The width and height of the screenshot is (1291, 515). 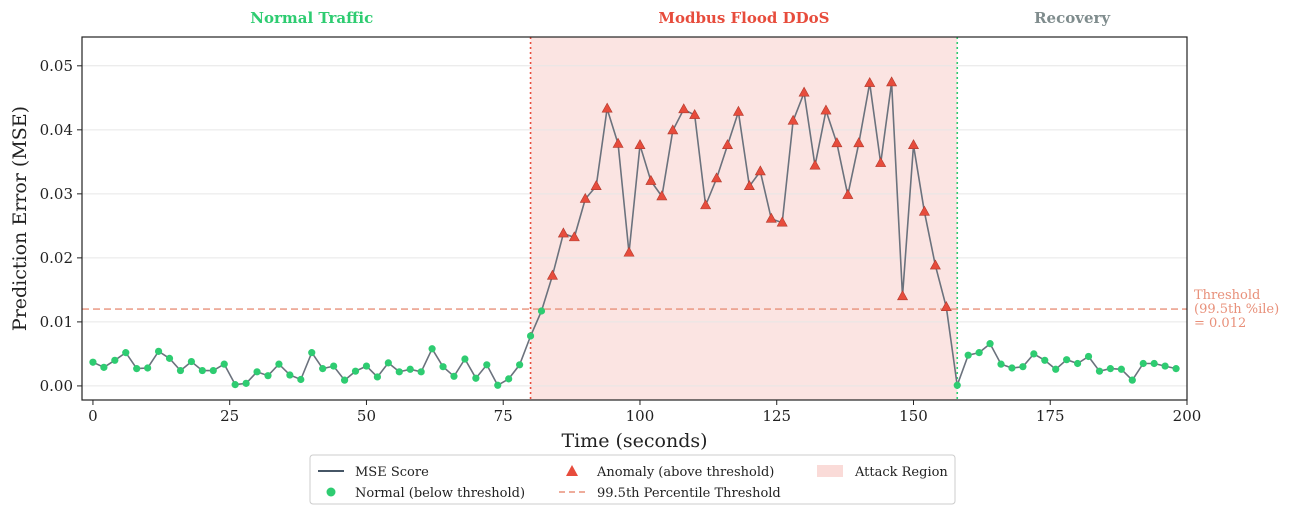 What do you see at coordinates (1220, 323) in the screenshot?
I see `threshold-label-line3: = 0.012` at bounding box center [1220, 323].